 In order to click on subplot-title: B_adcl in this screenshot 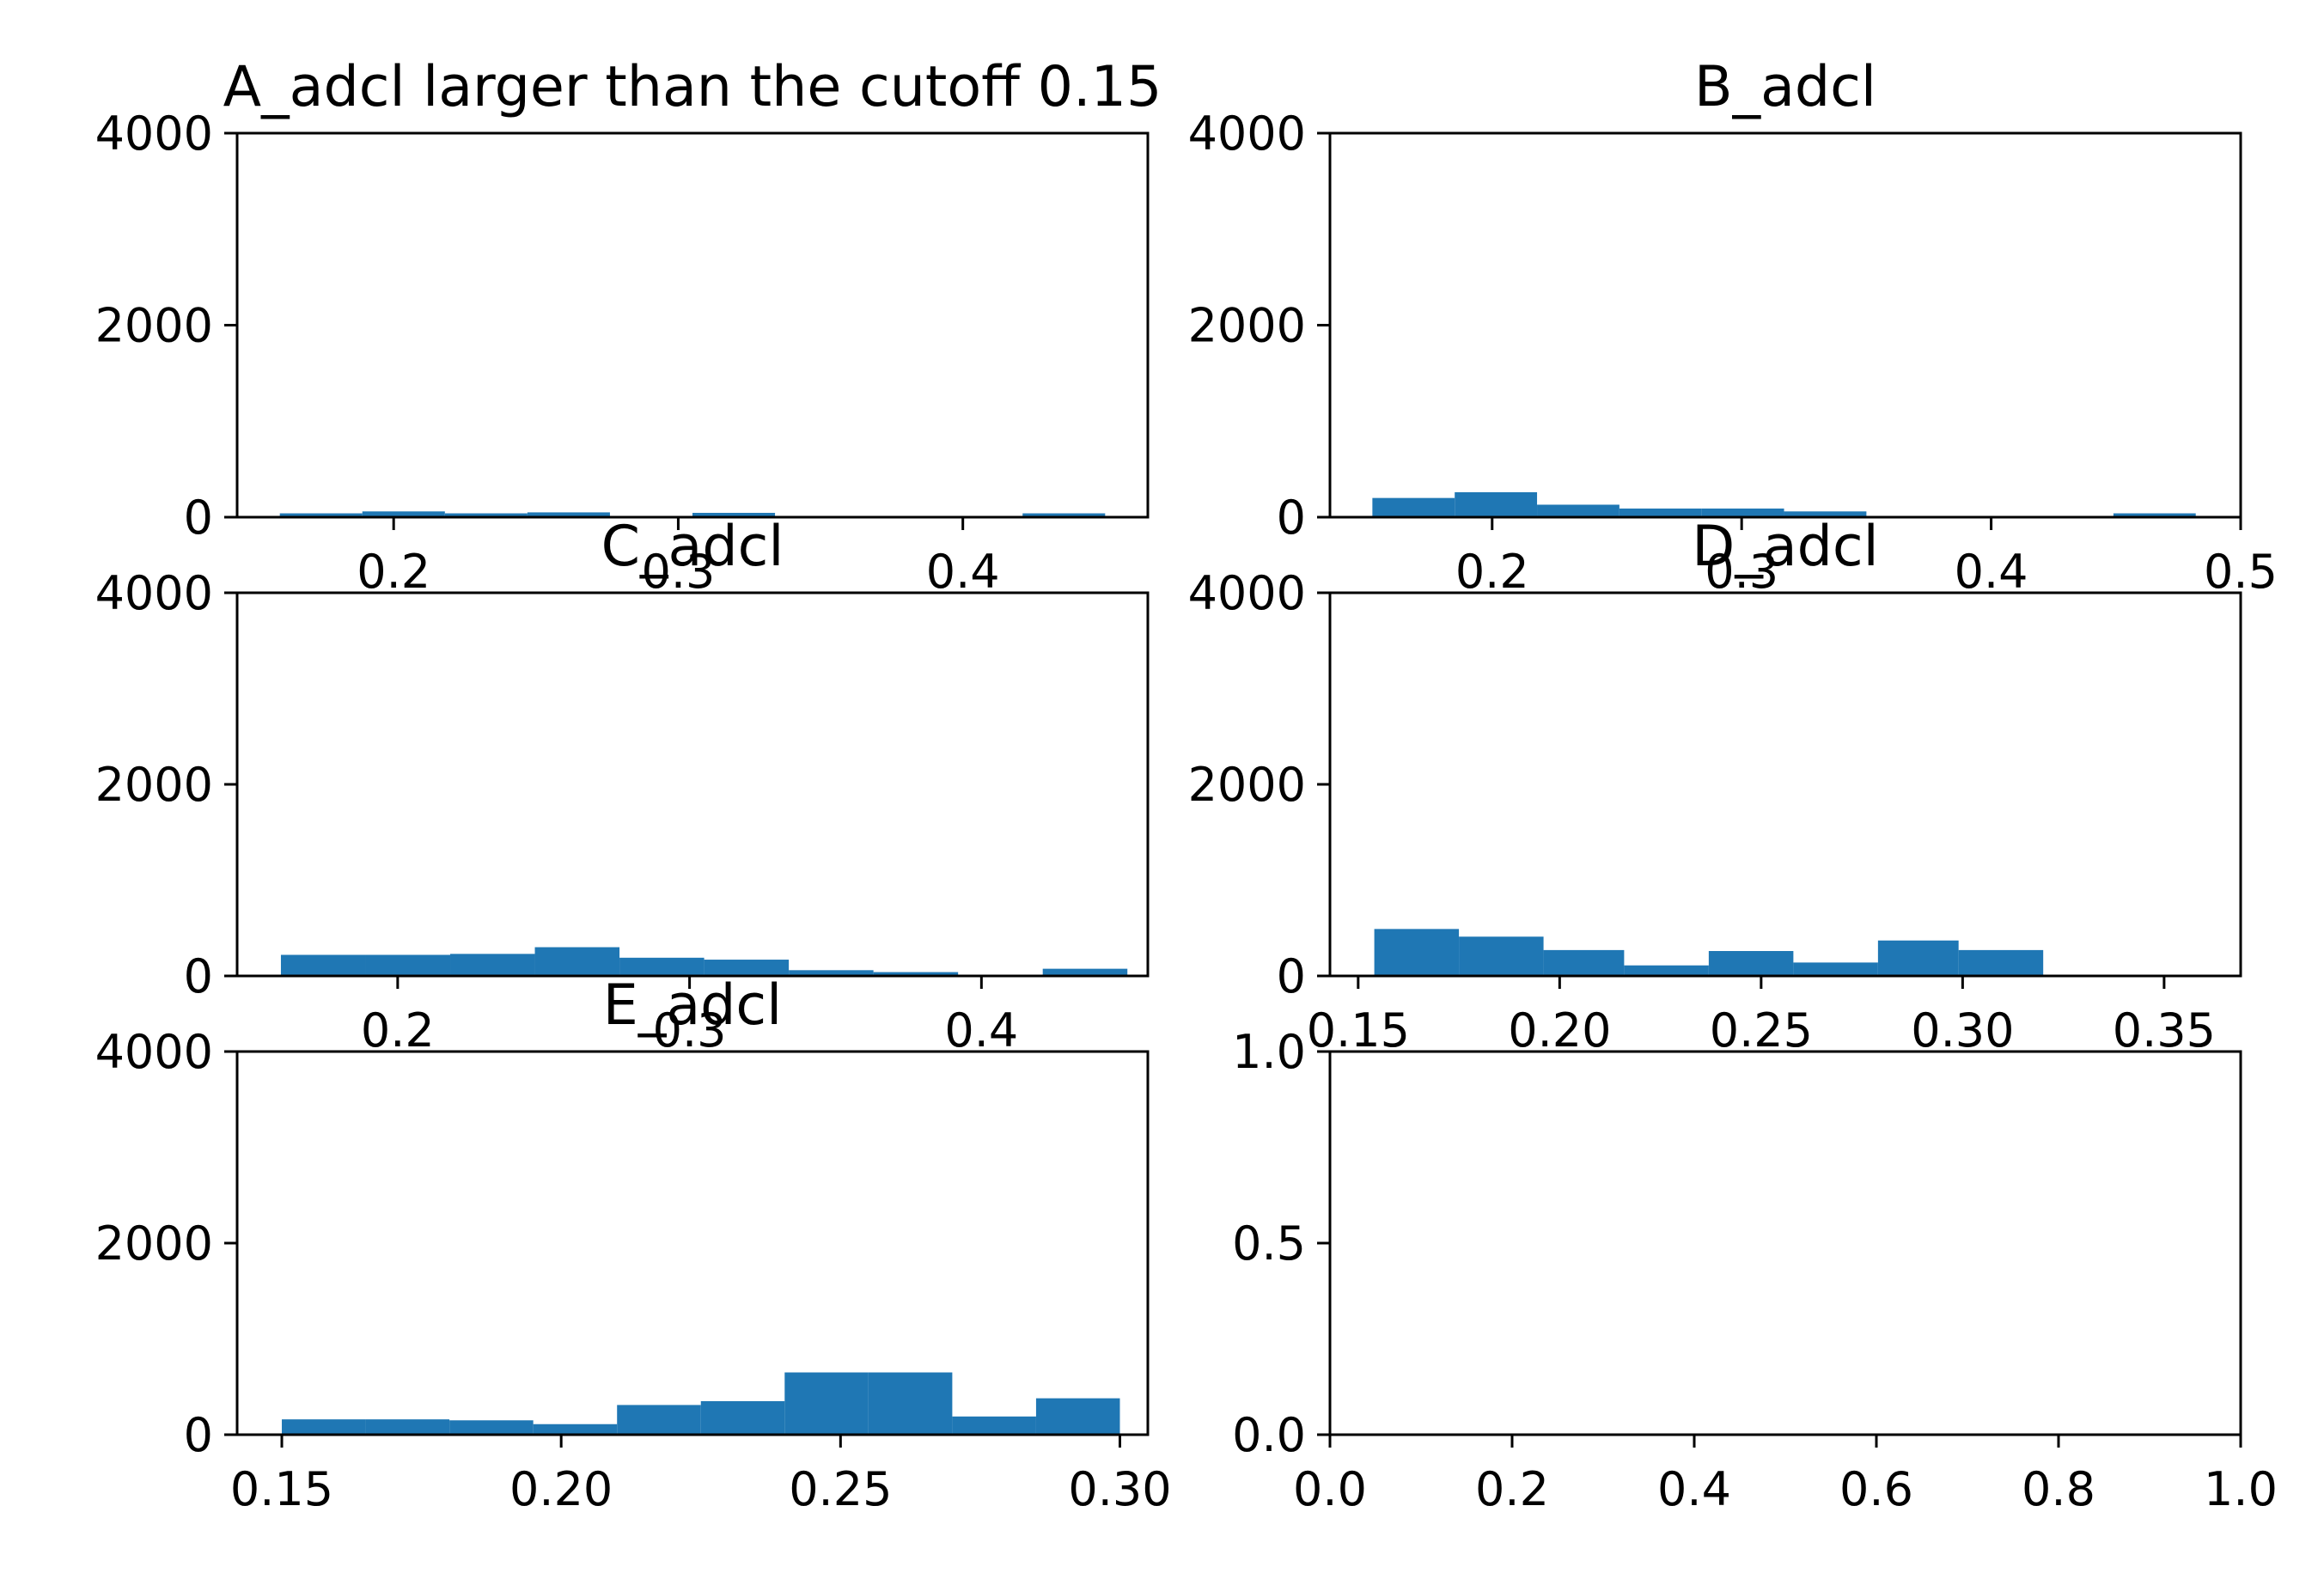, I will do `click(1785, 87)`.